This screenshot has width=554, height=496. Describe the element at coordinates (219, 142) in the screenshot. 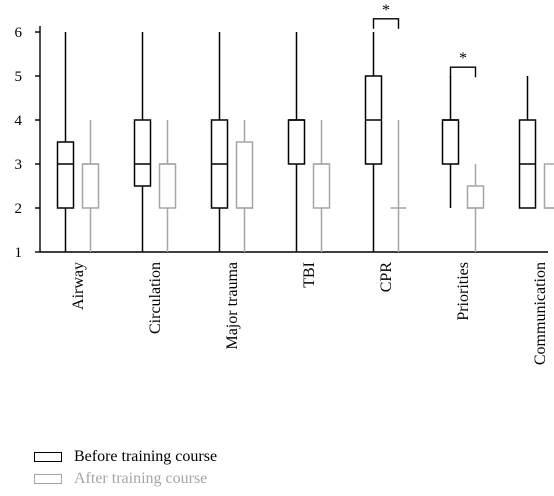

I see `box-before-major-trauma` at that location.